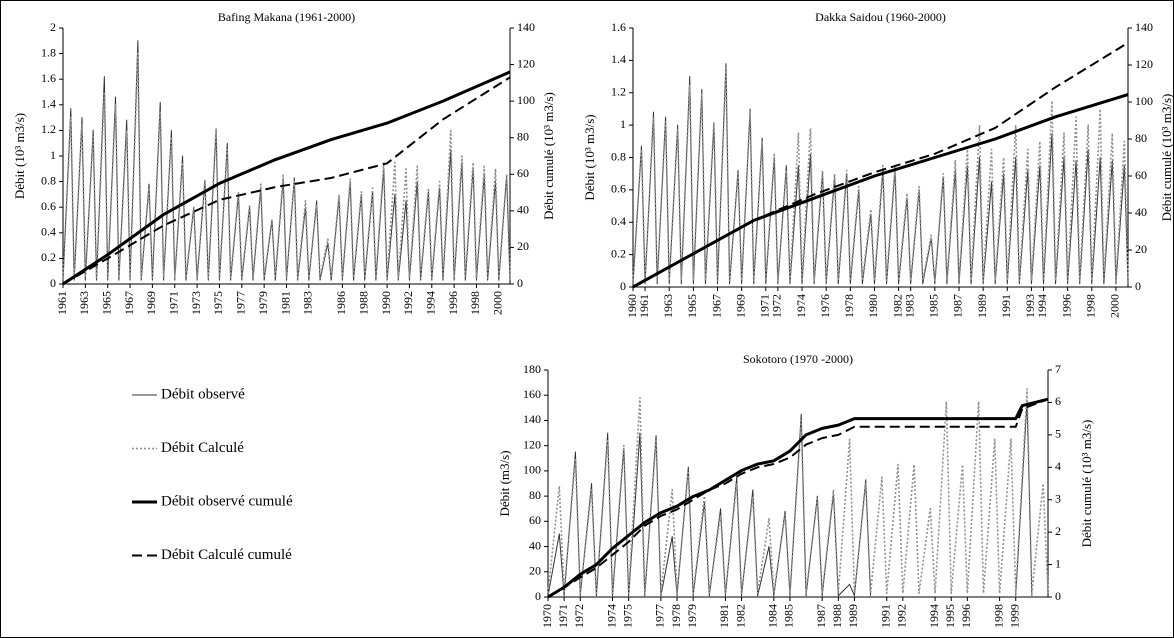 This screenshot has height=638, width=1174. What do you see at coordinates (227, 501) in the screenshot?
I see `legend-label: Débit observé cumulé` at bounding box center [227, 501].